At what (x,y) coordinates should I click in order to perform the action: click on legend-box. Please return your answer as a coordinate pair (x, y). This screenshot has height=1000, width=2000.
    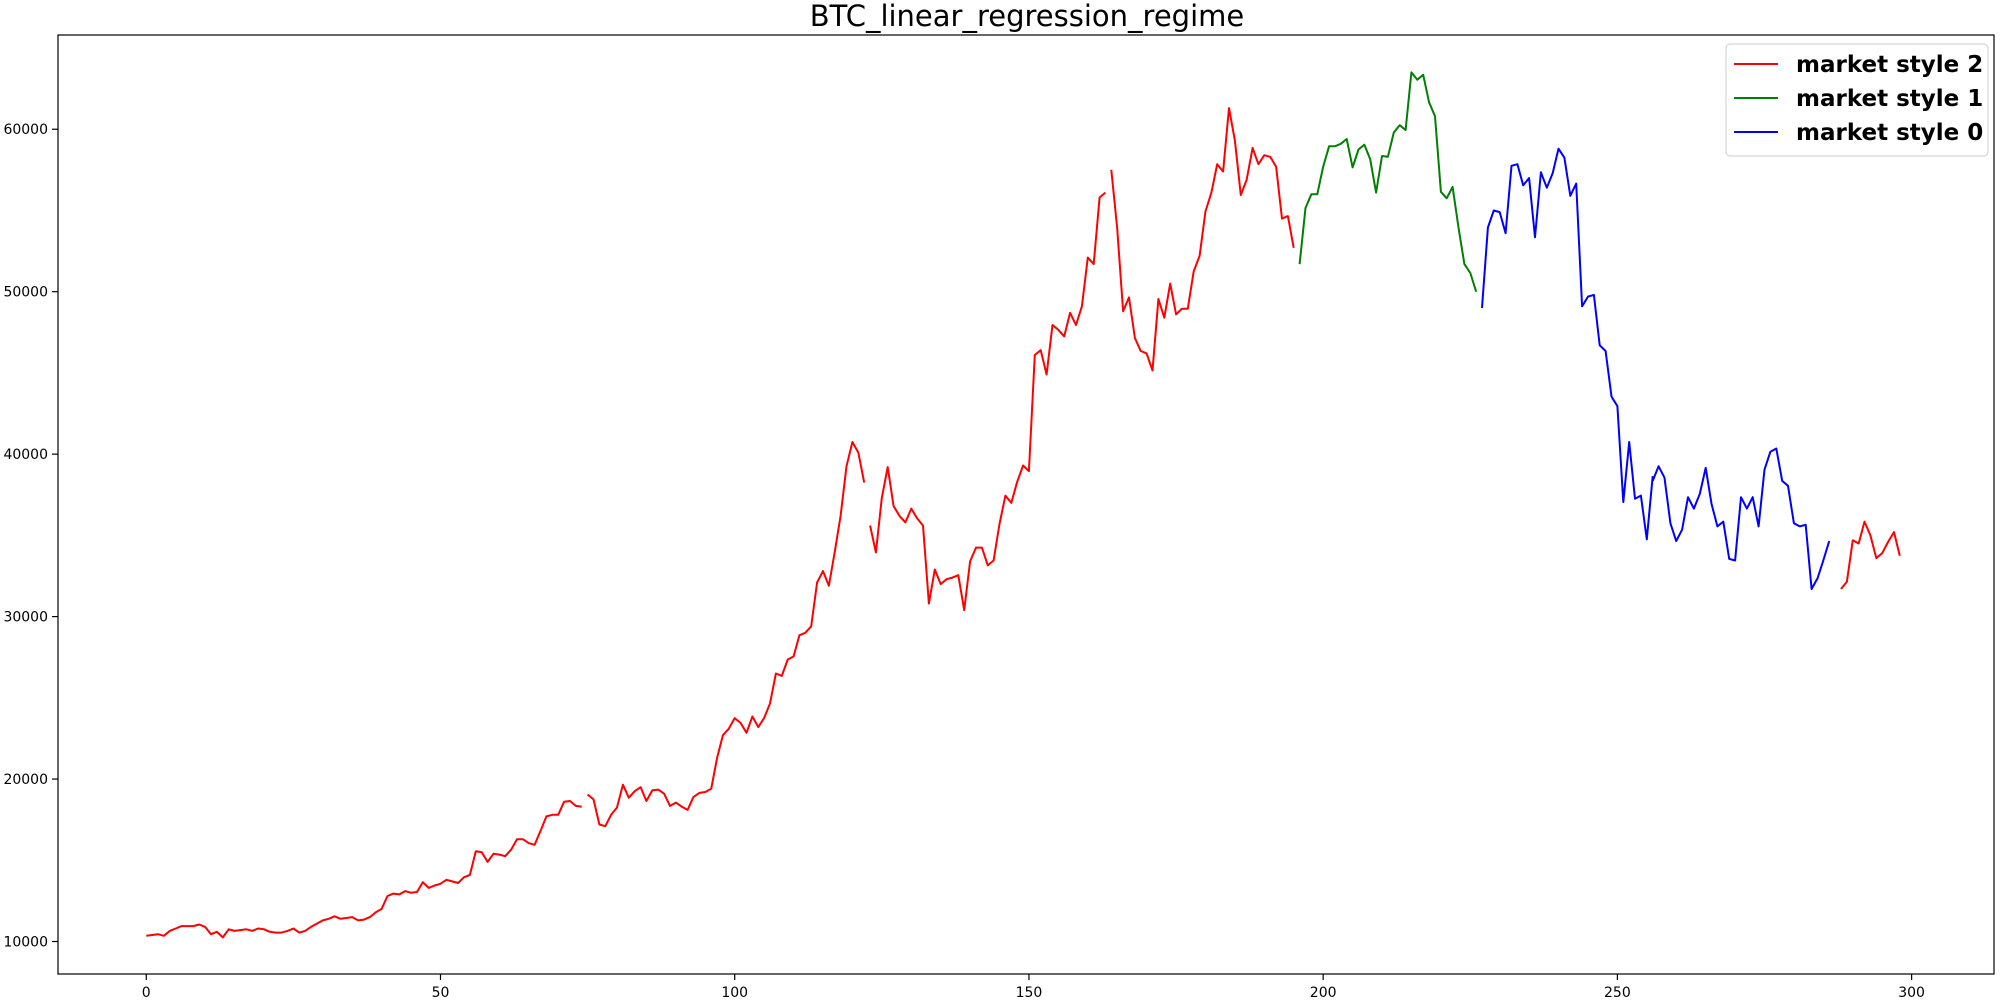
    Looking at the image, I should click on (1857, 100).